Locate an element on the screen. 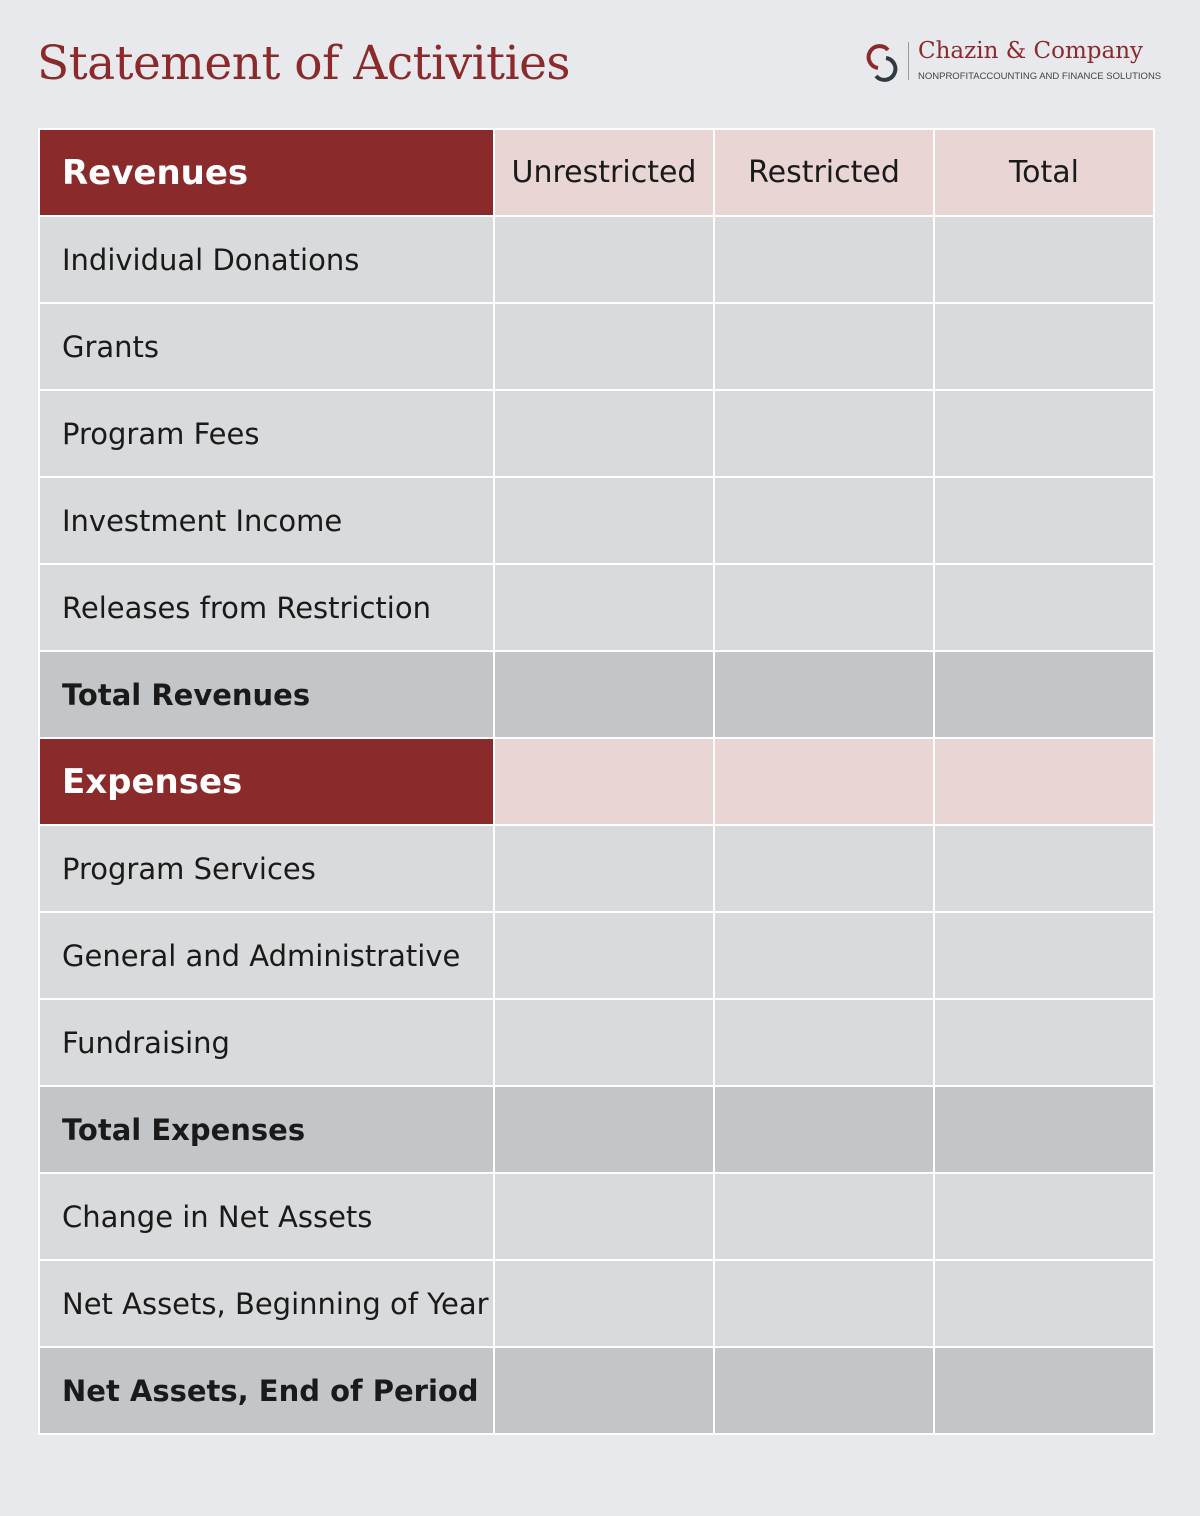  row-label: Net Assets, Beginning of Year is located at coordinates (266, 1303).